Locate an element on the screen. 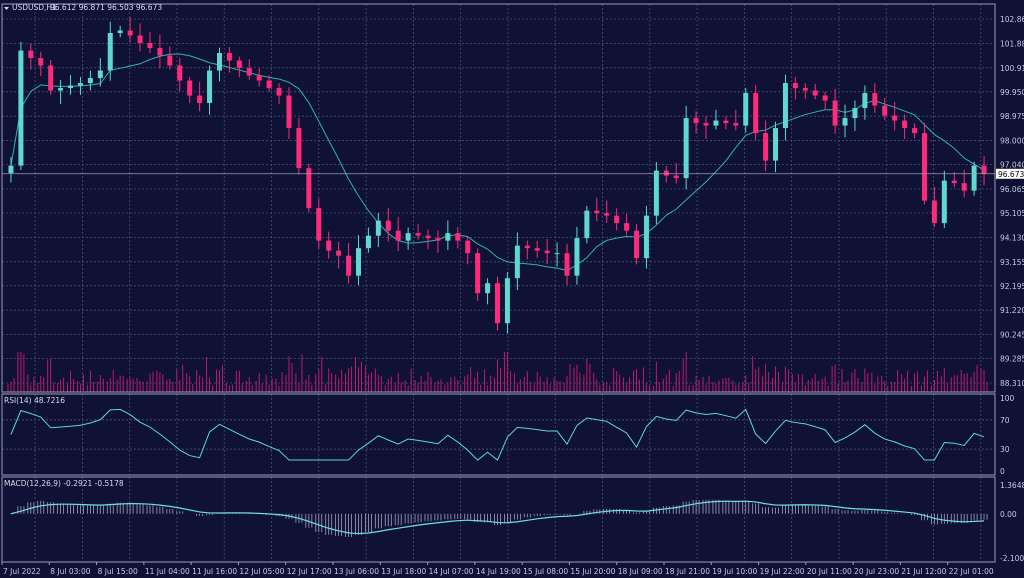 Image resolution: width=1024 pixels, height=578 pixels. price-tick-label: 99.950 is located at coordinates (1012, 92).